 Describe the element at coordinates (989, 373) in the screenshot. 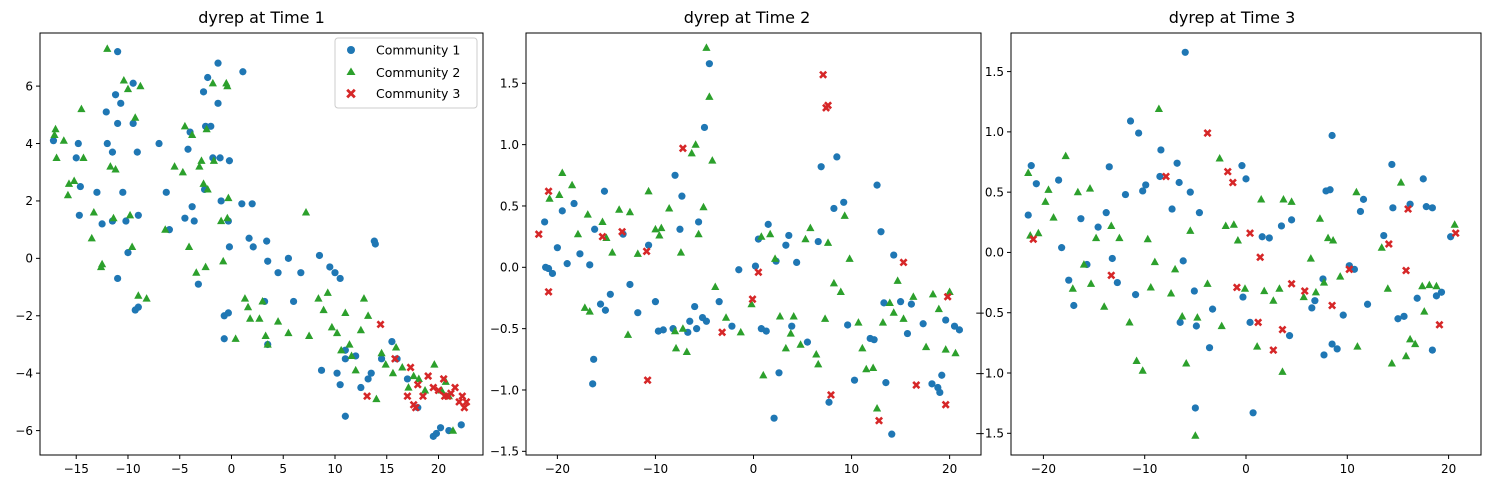

I see `y-tick-label: −1.0` at that location.